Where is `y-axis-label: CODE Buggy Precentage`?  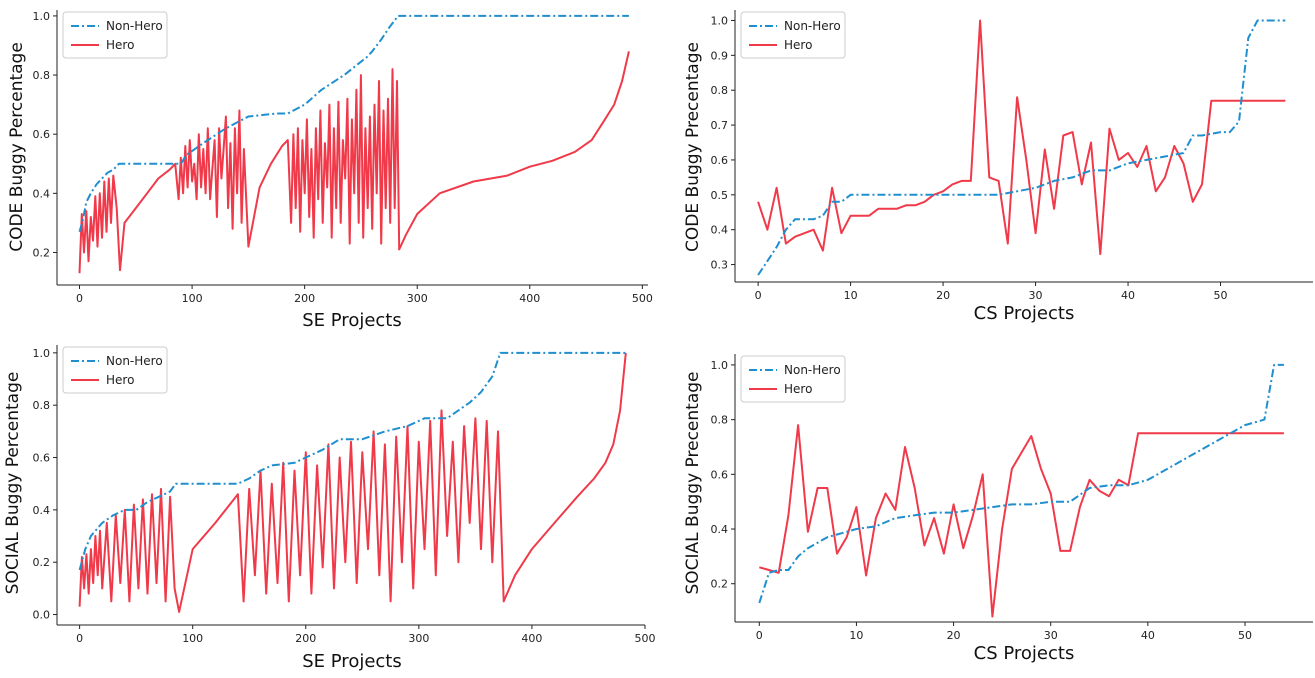
y-axis-label: CODE Buggy Precentage is located at coordinates (693, 147).